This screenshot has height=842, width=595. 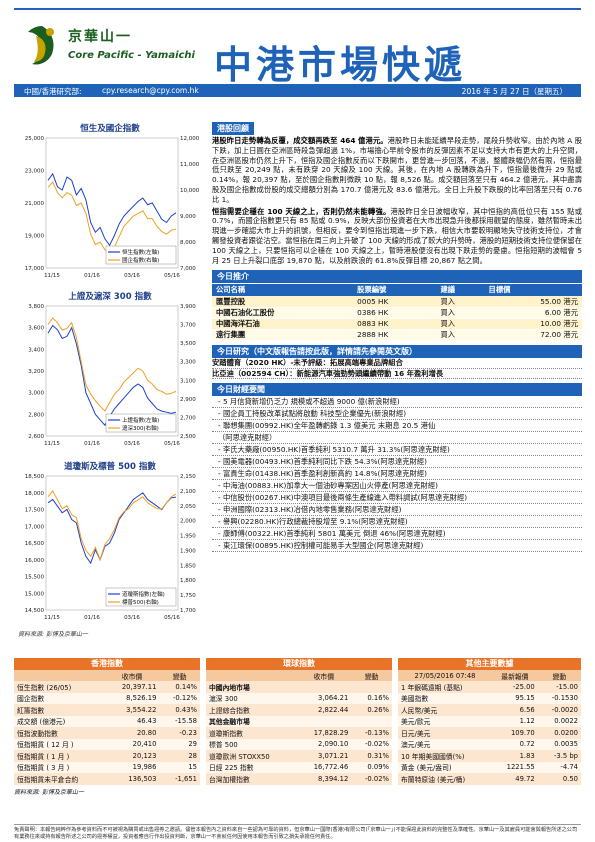 I want to click on y-right-tick: 10,000, so click(x=190, y=191).